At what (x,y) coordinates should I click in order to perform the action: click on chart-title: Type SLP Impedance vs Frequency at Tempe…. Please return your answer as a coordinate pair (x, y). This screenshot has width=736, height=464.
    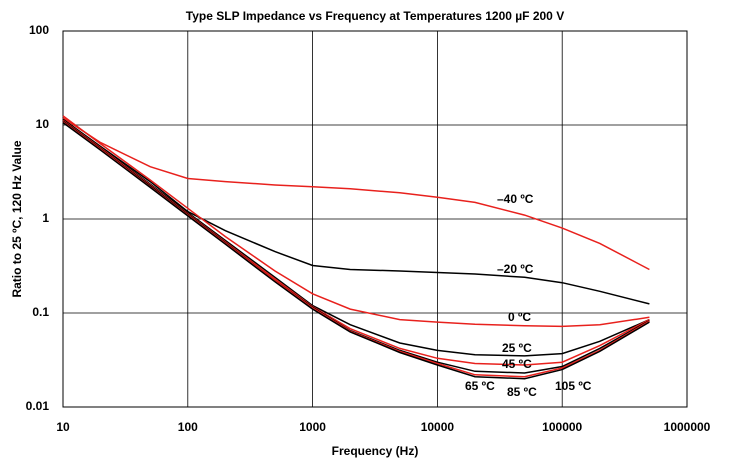
    Looking at the image, I should click on (375, 16).